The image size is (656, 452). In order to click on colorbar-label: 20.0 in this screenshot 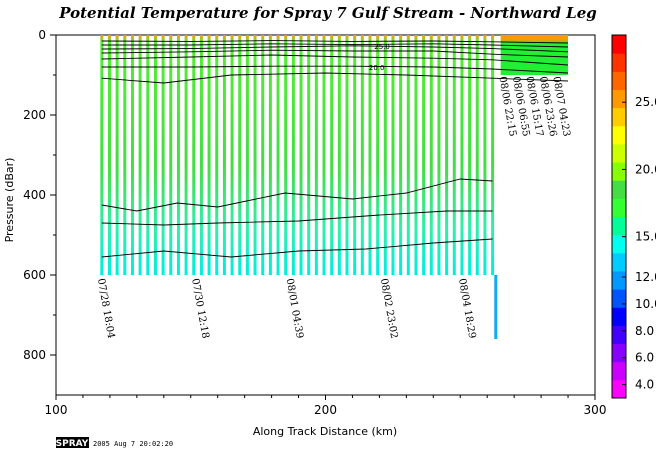, I will do `click(645, 169)`.